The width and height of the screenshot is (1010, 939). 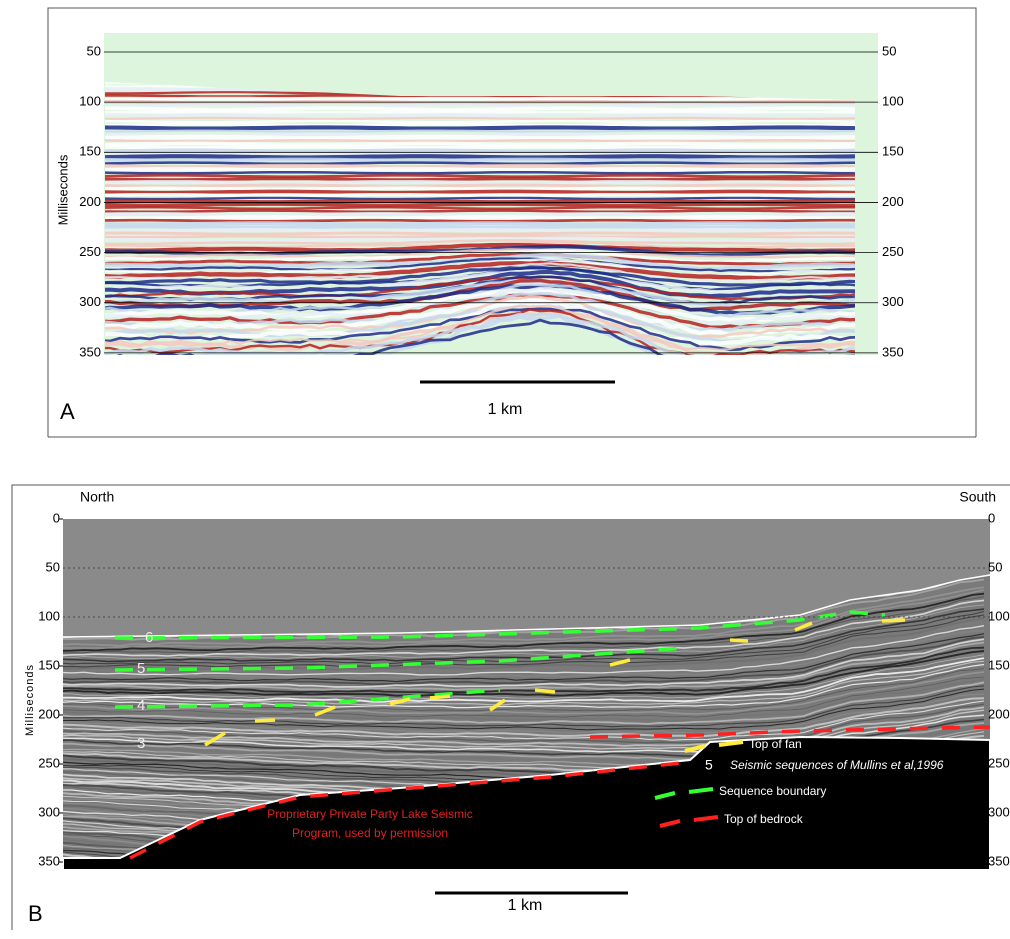 What do you see at coordinates (500, 625) in the screenshot?
I see `sequence-boundary` at bounding box center [500, 625].